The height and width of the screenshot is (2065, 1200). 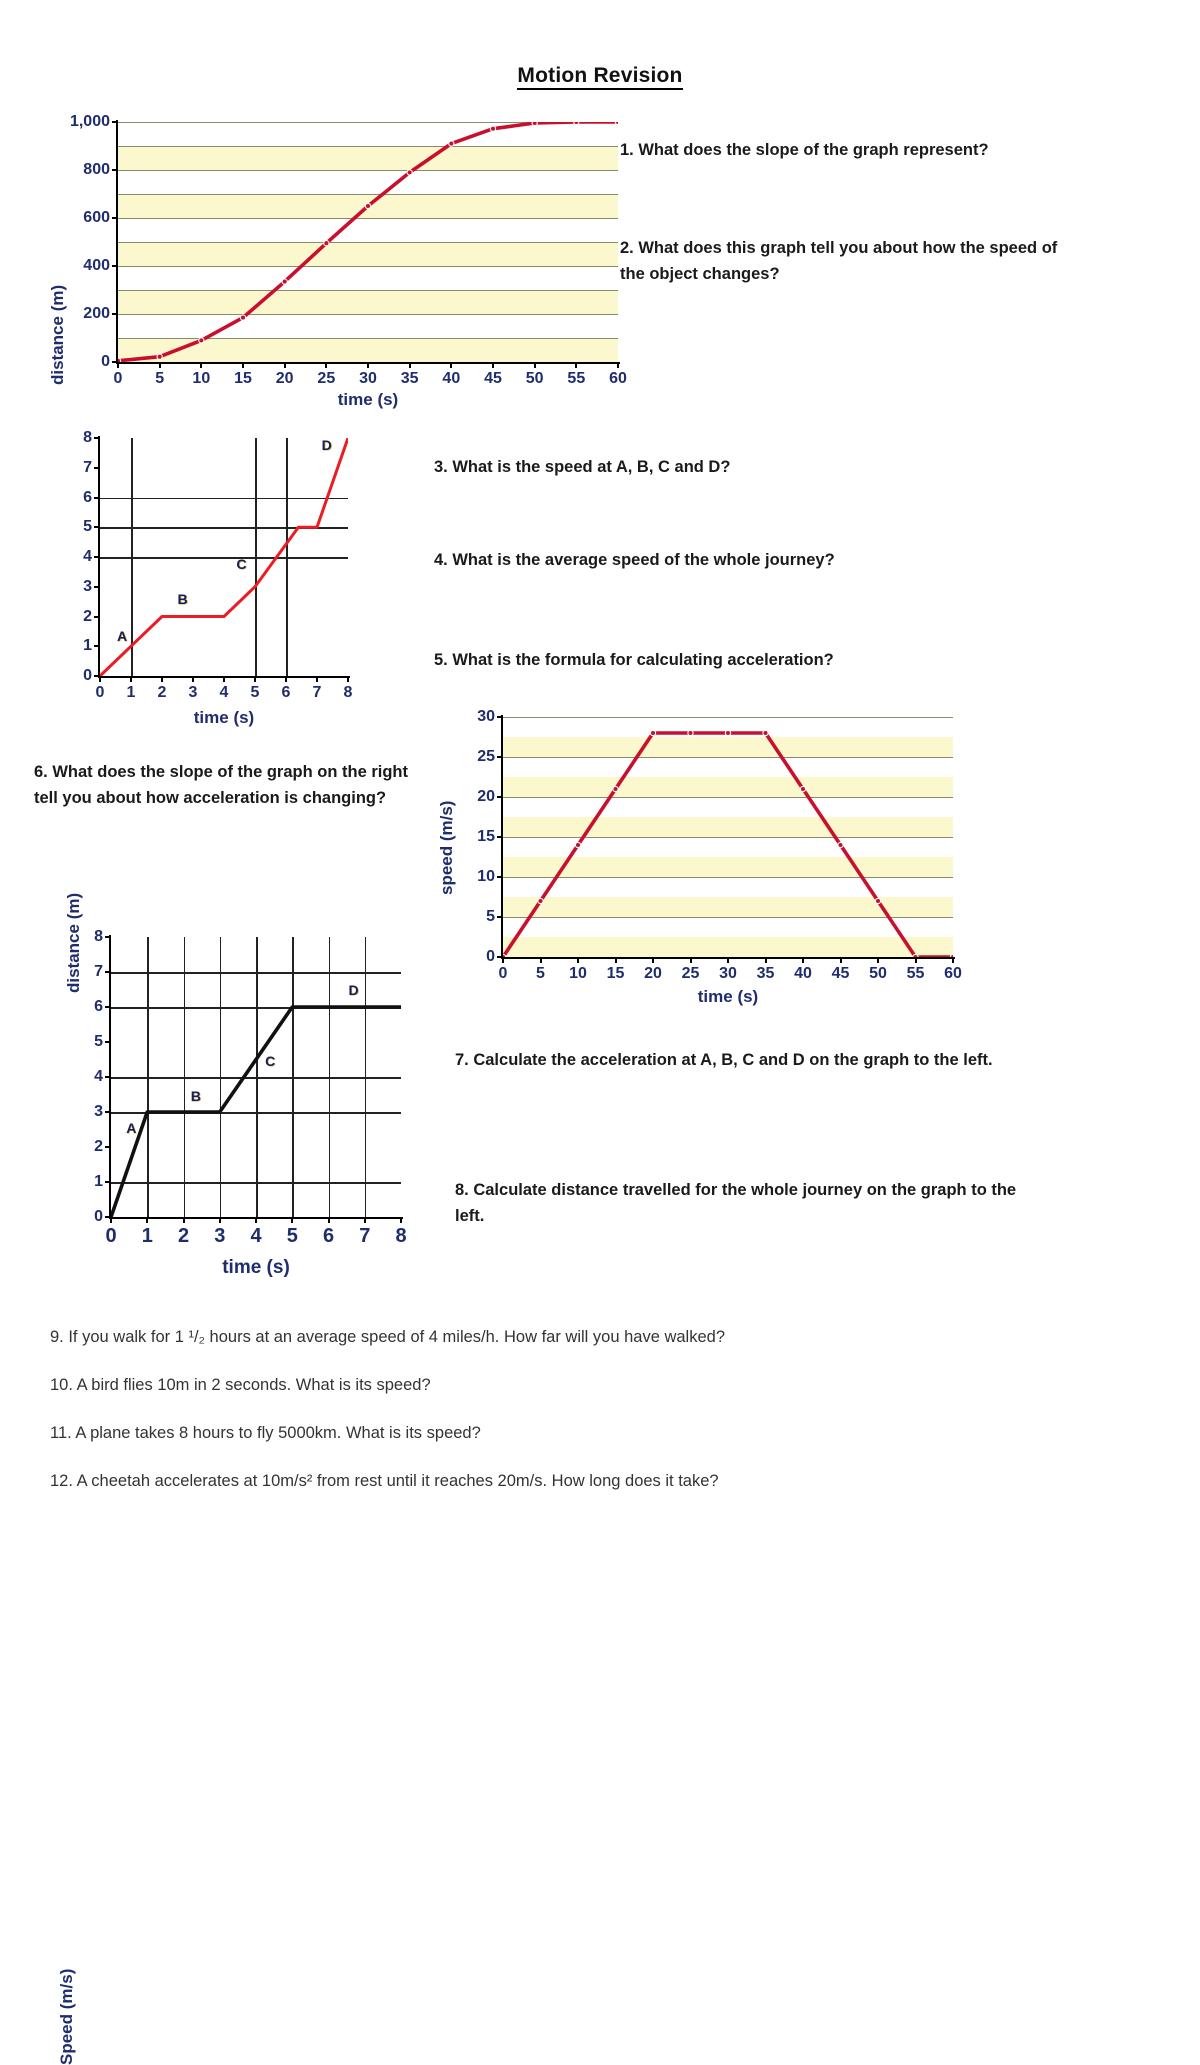 What do you see at coordinates (98, 971) in the screenshot?
I see `y-tick-label: 7` at bounding box center [98, 971].